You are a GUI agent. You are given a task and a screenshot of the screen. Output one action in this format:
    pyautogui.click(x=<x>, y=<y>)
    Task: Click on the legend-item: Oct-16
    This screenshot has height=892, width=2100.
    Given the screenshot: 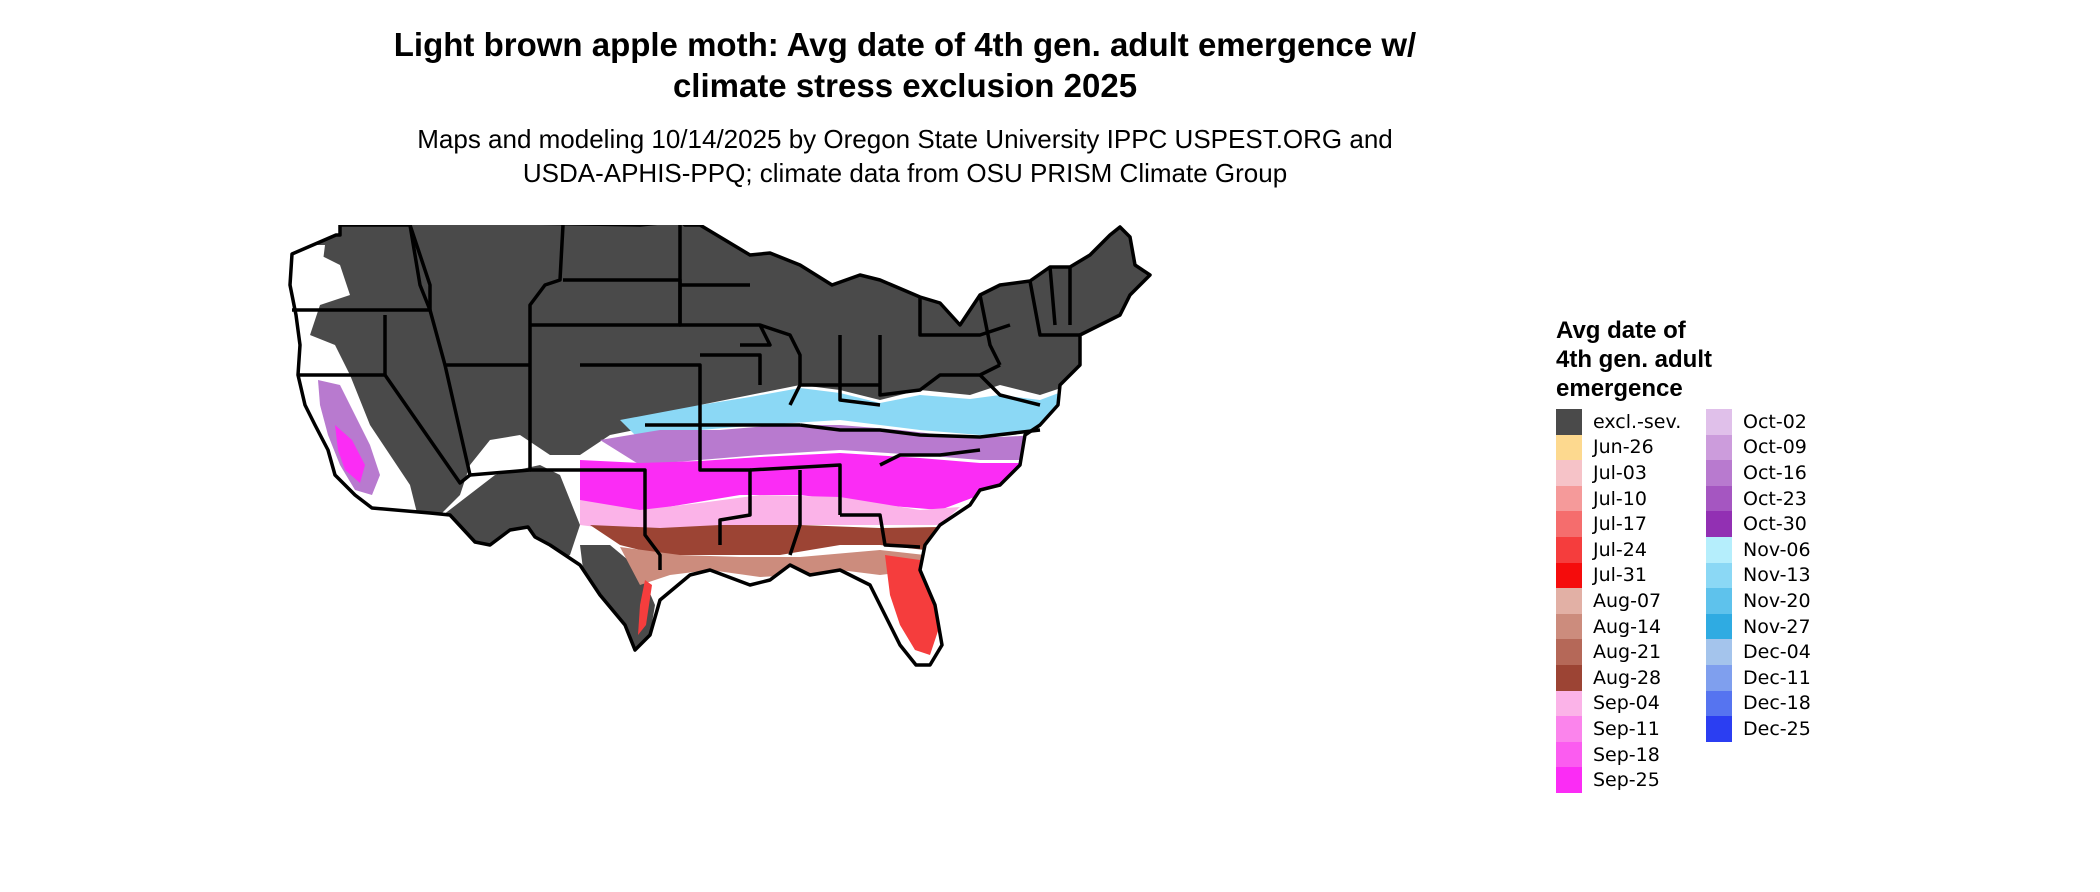 What is the action you would take?
    pyautogui.click(x=1758, y=473)
    